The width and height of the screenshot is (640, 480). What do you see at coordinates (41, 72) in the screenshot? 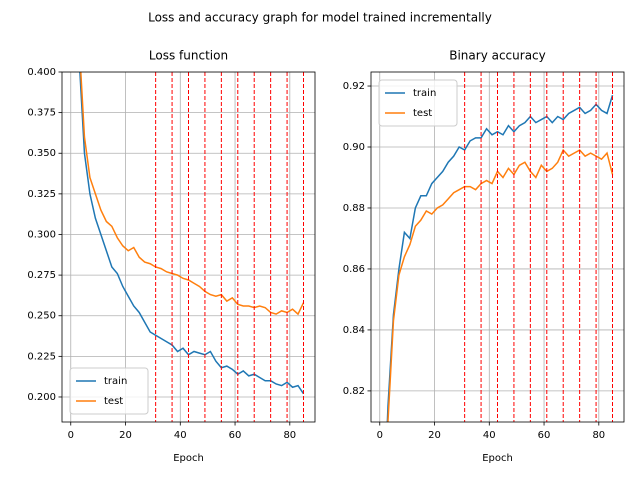
I see `y-tick-label: 0.400` at bounding box center [41, 72].